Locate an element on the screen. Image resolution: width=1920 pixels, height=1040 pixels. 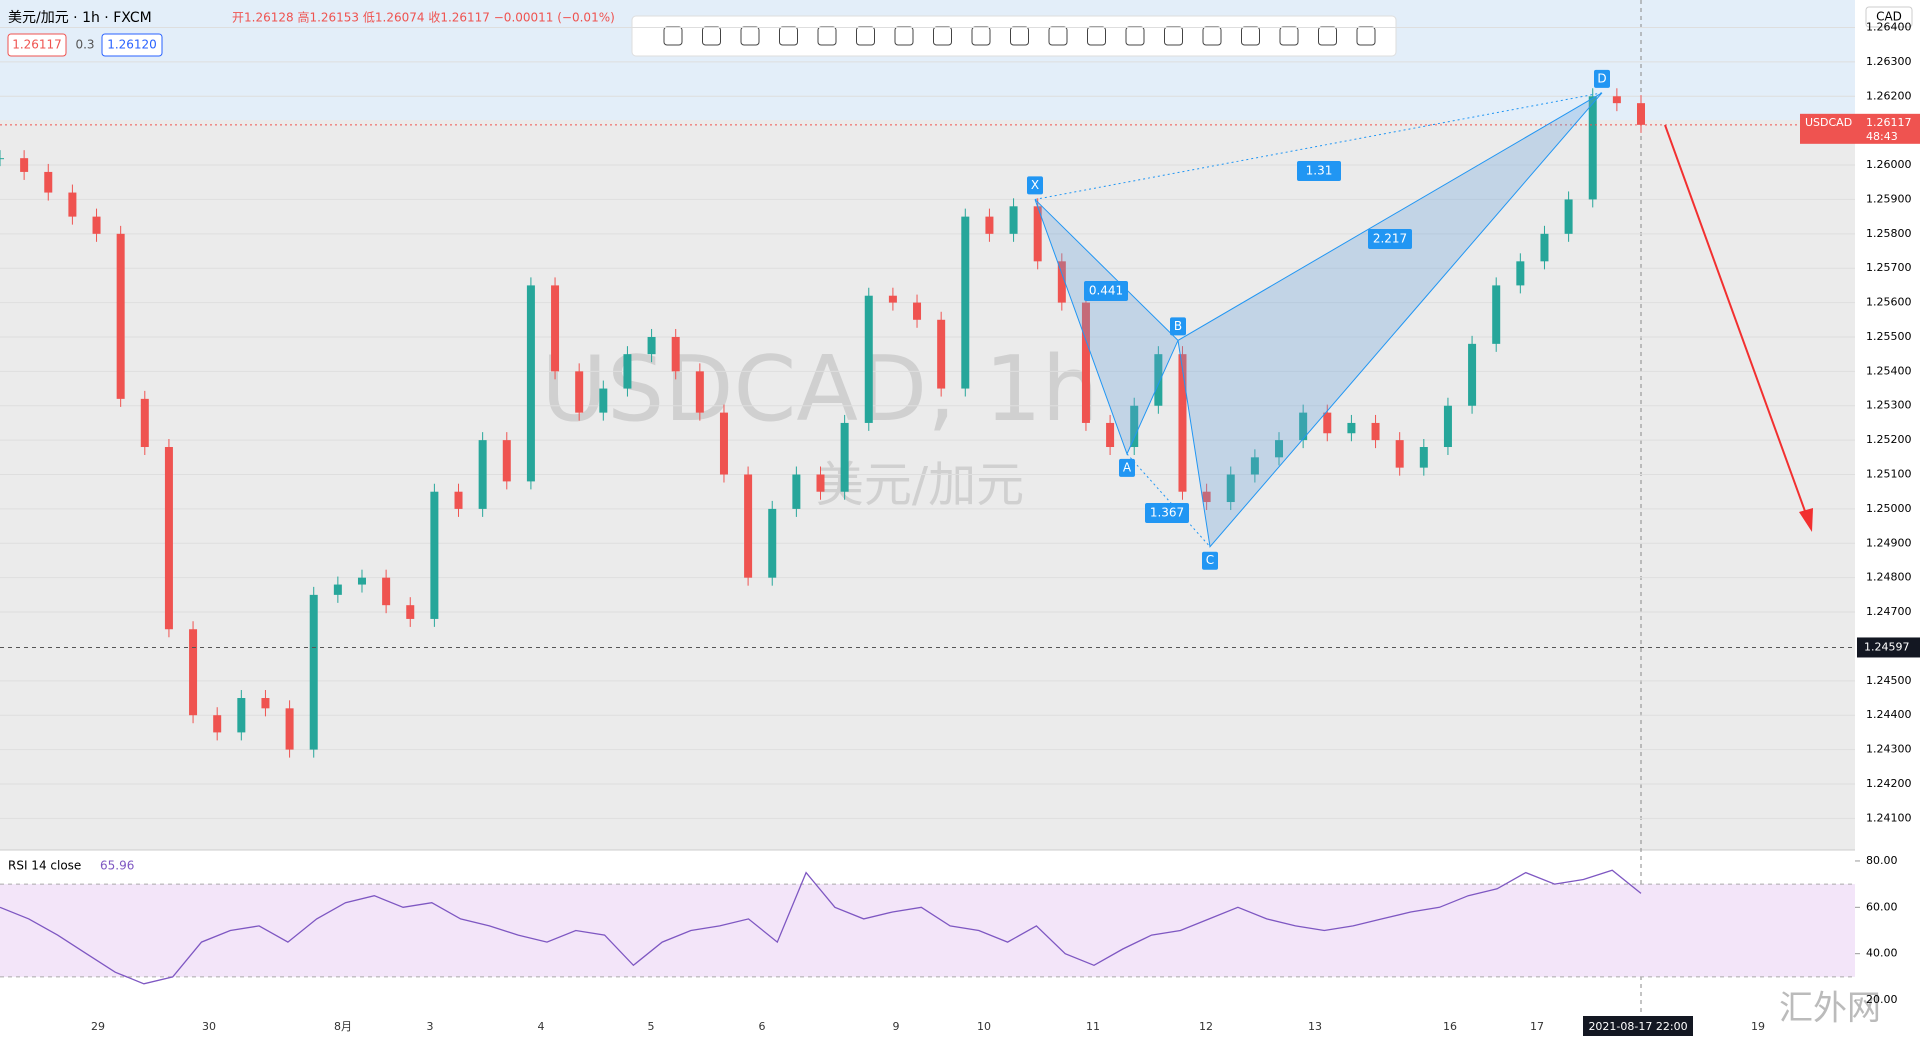
x-tick-label: 2021-08-17 22:00 is located at coordinates (1637, 1026).